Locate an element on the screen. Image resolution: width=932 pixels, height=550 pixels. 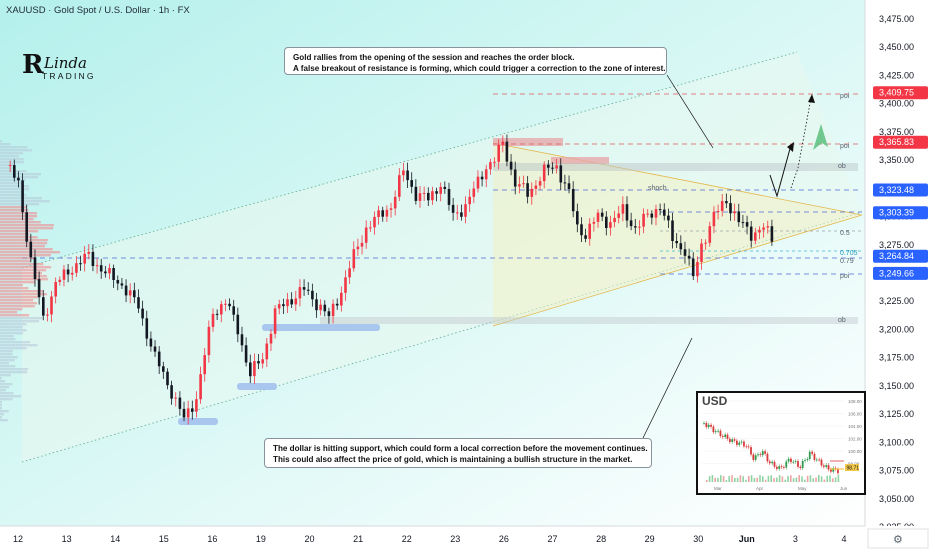
order-block-upper is located at coordinates (675, 167).